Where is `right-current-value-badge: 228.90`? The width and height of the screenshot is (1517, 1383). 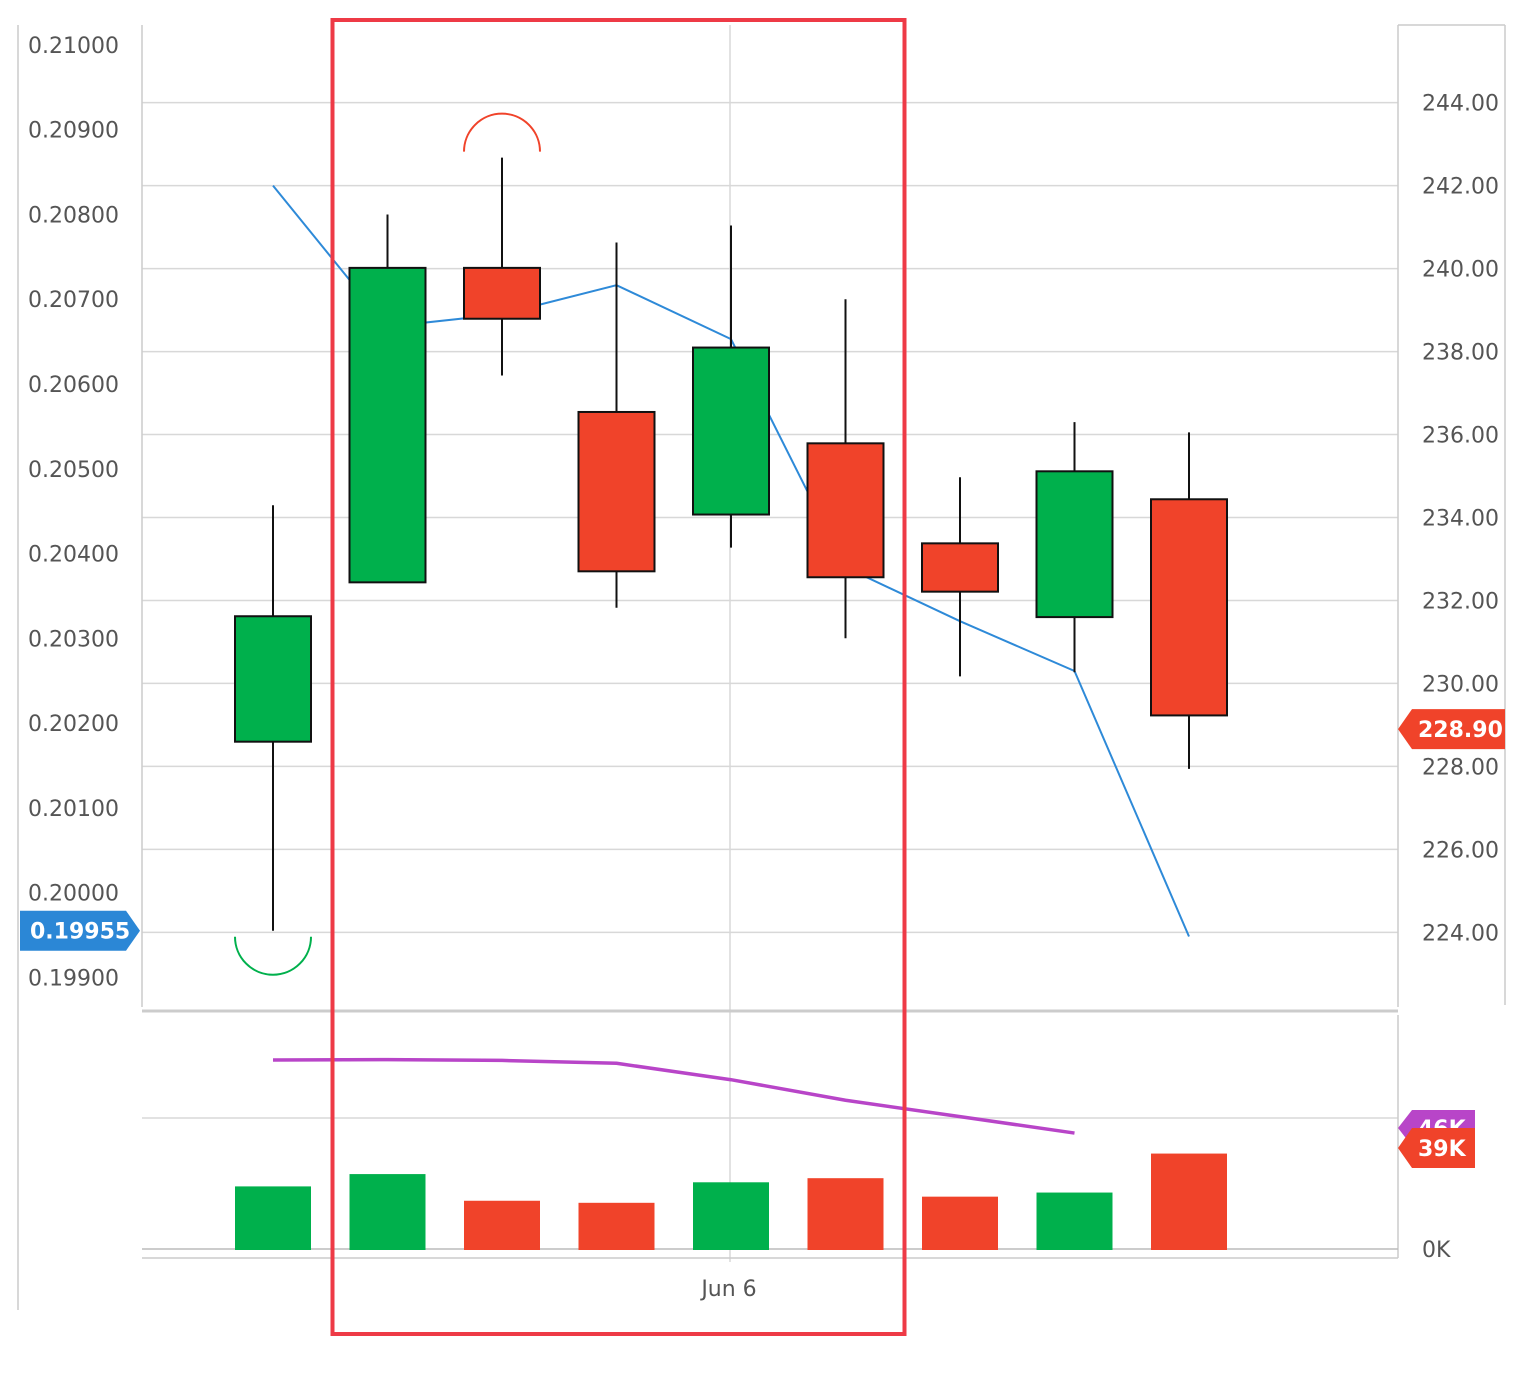
right-current-value-badge: 228.90 is located at coordinates (1451, 729).